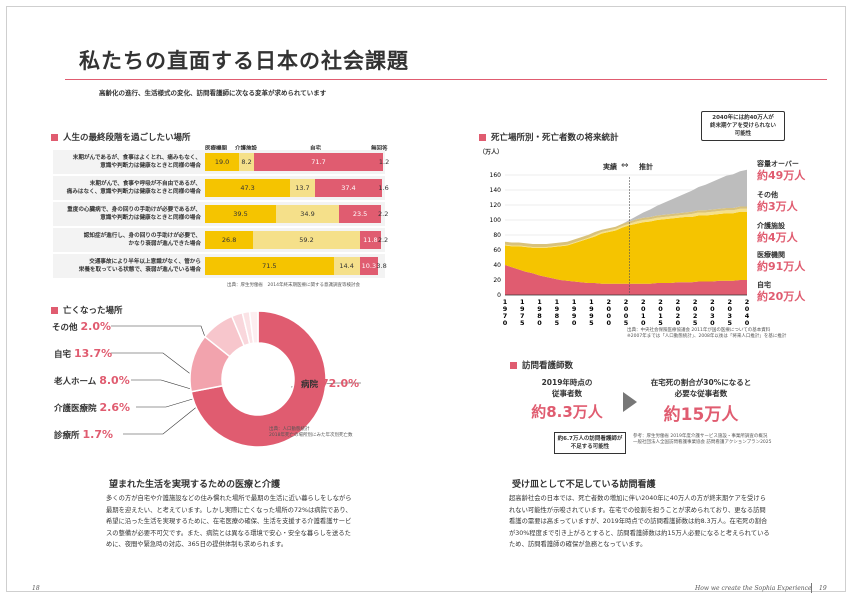  I want to click on y-tick-label: 120, so click(496, 205).